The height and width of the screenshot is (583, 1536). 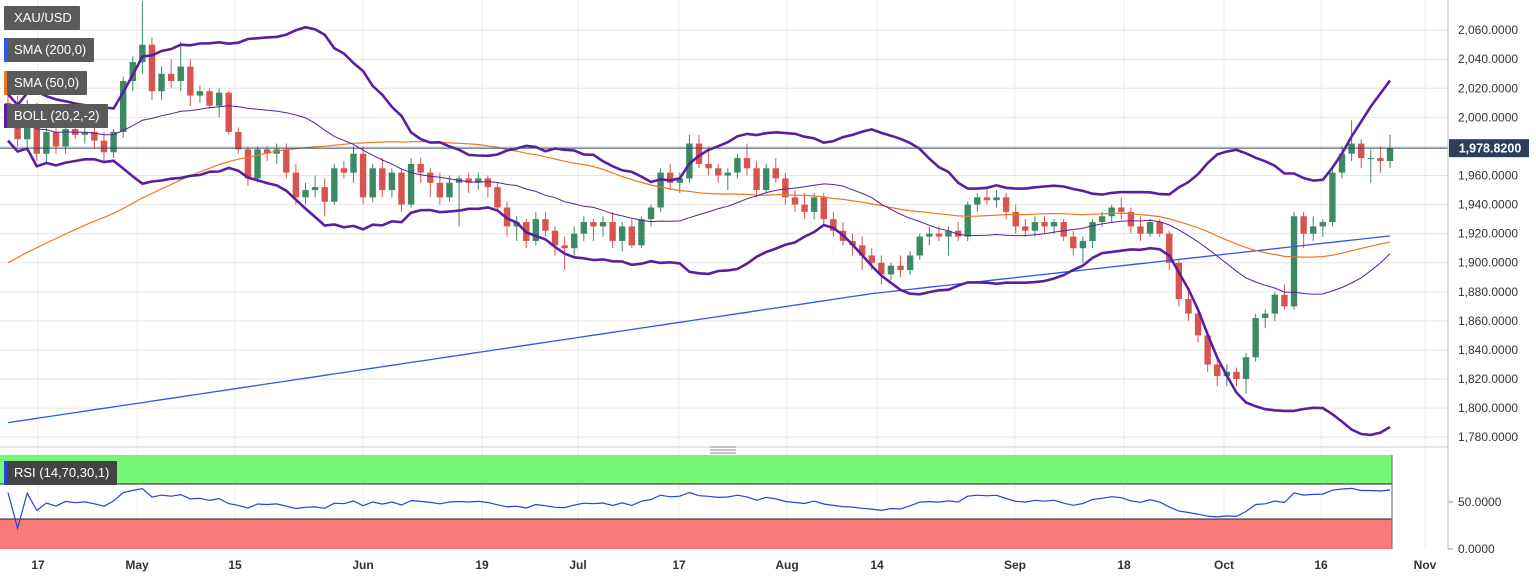 What do you see at coordinates (1488, 350) in the screenshot?
I see `price-tick-label: 1,840.0000` at bounding box center [1488, 350].